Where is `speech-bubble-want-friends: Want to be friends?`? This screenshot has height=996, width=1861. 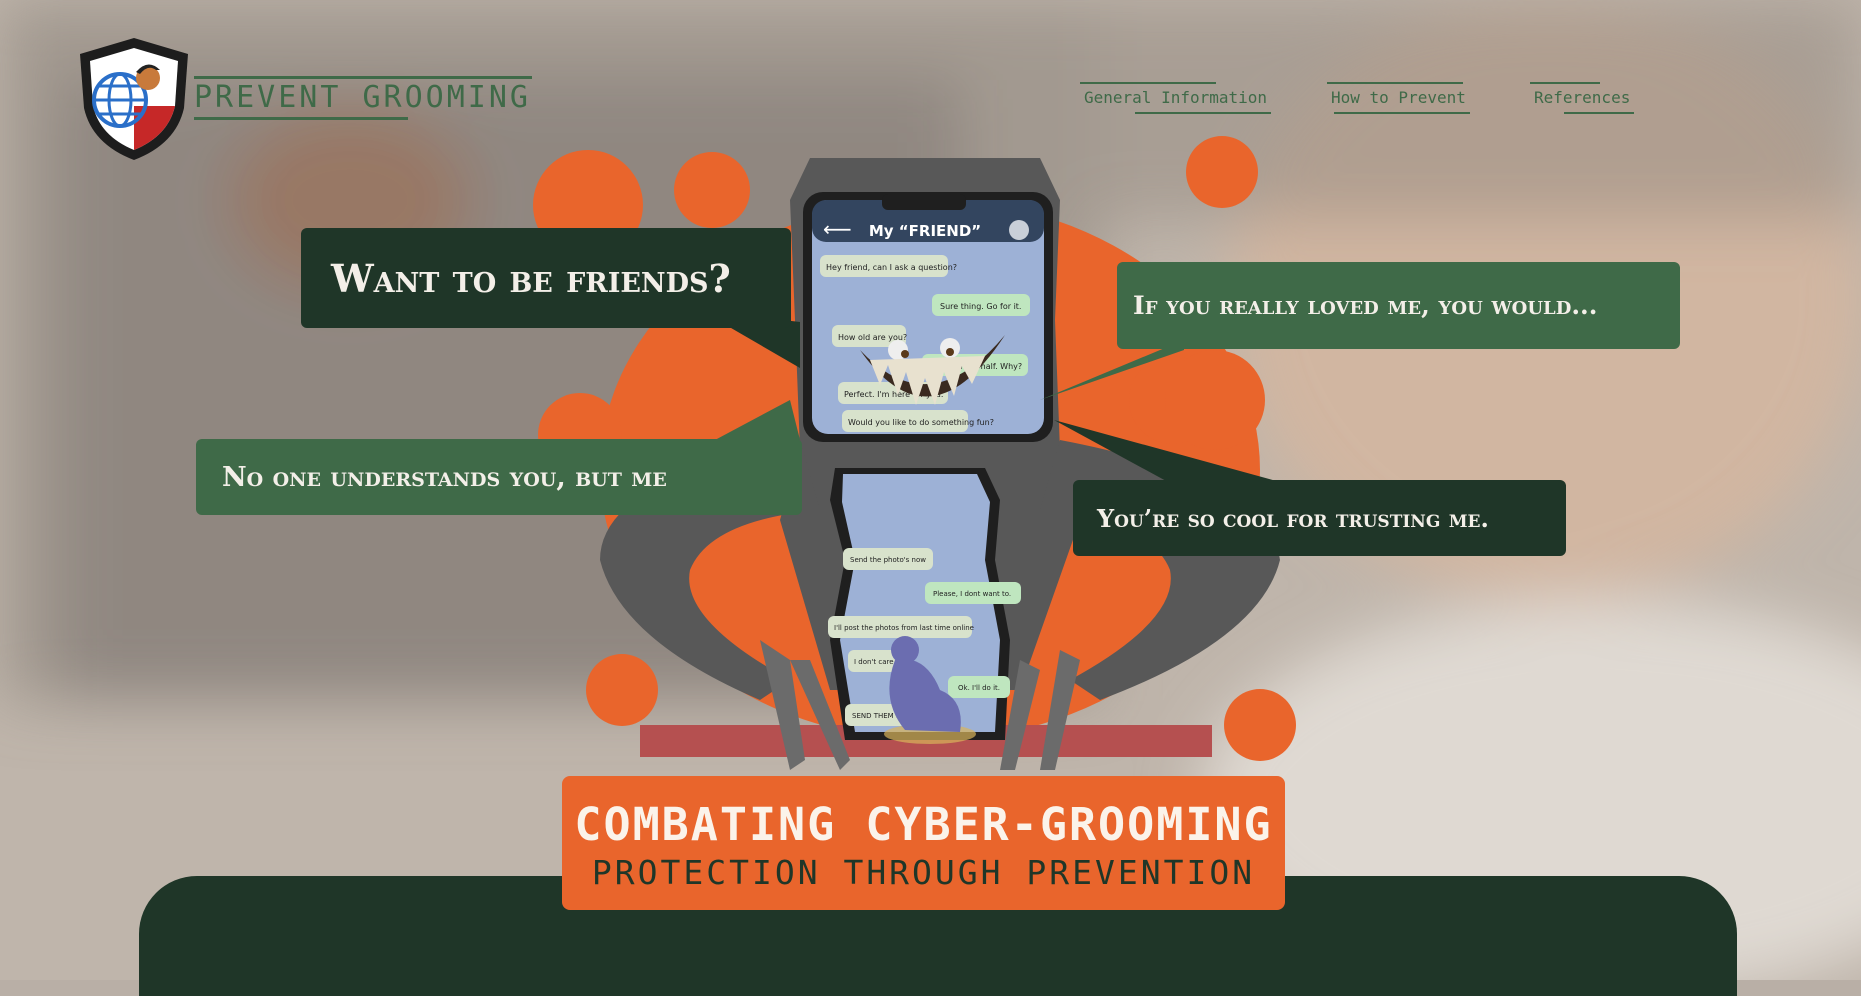 speech-bubble-want-friends: Want to be friends? is located at coordinates (546, 278).